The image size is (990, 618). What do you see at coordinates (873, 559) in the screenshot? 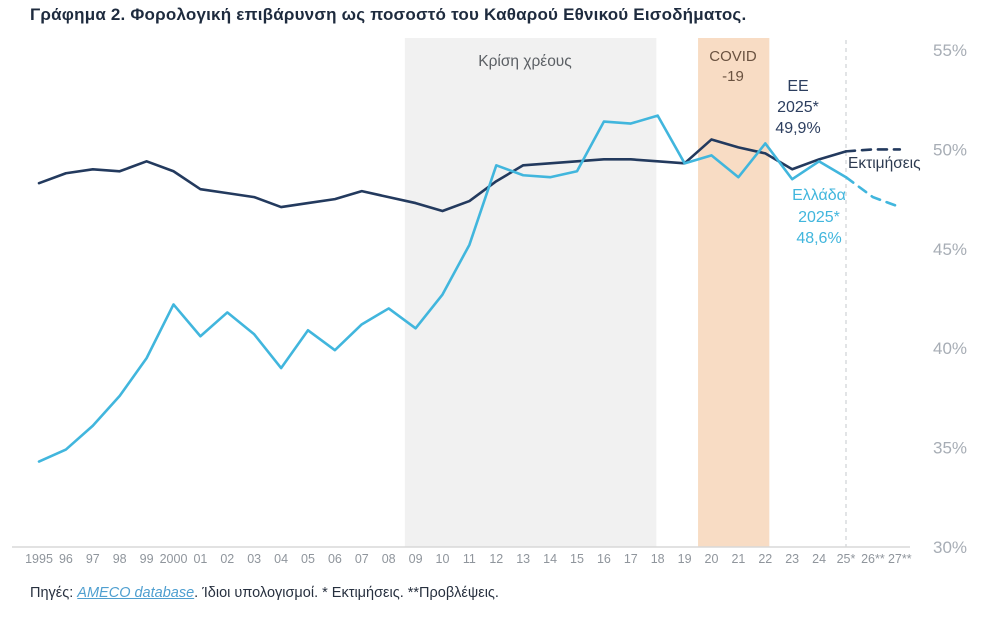
I see `x-tick-label: 26**` at bounding box center [873, 559].